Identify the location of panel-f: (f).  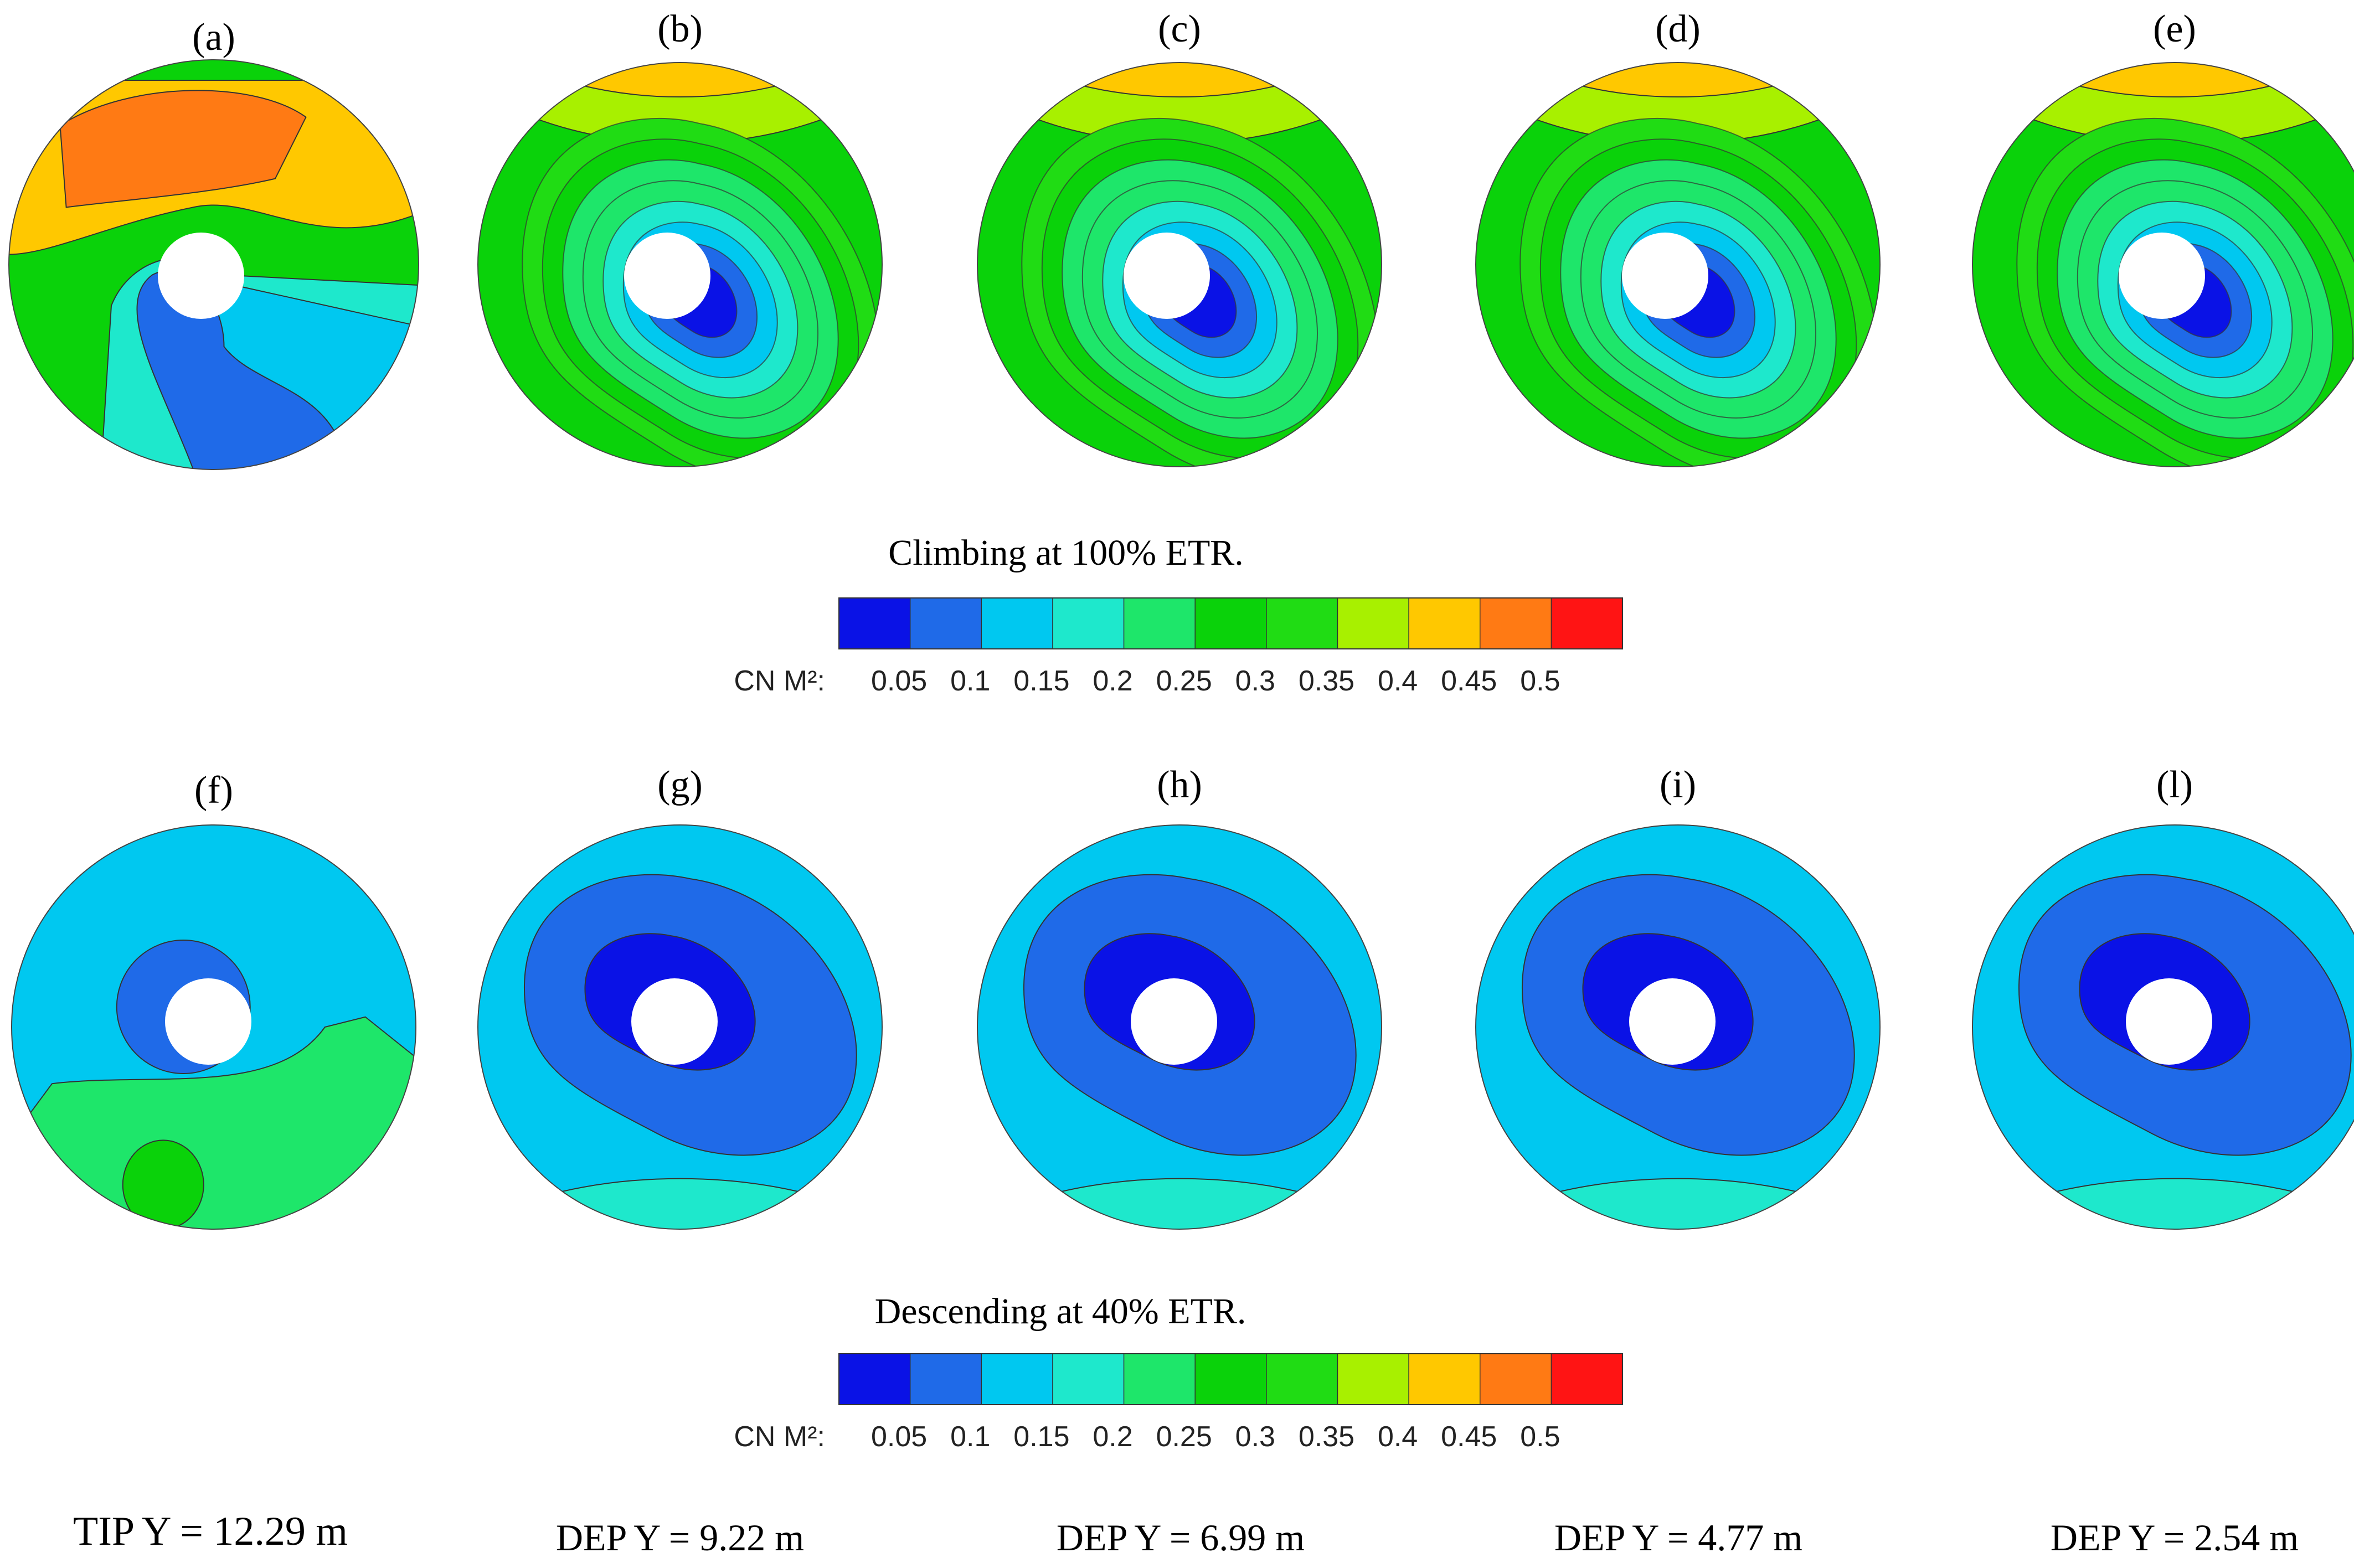
(213, 999).